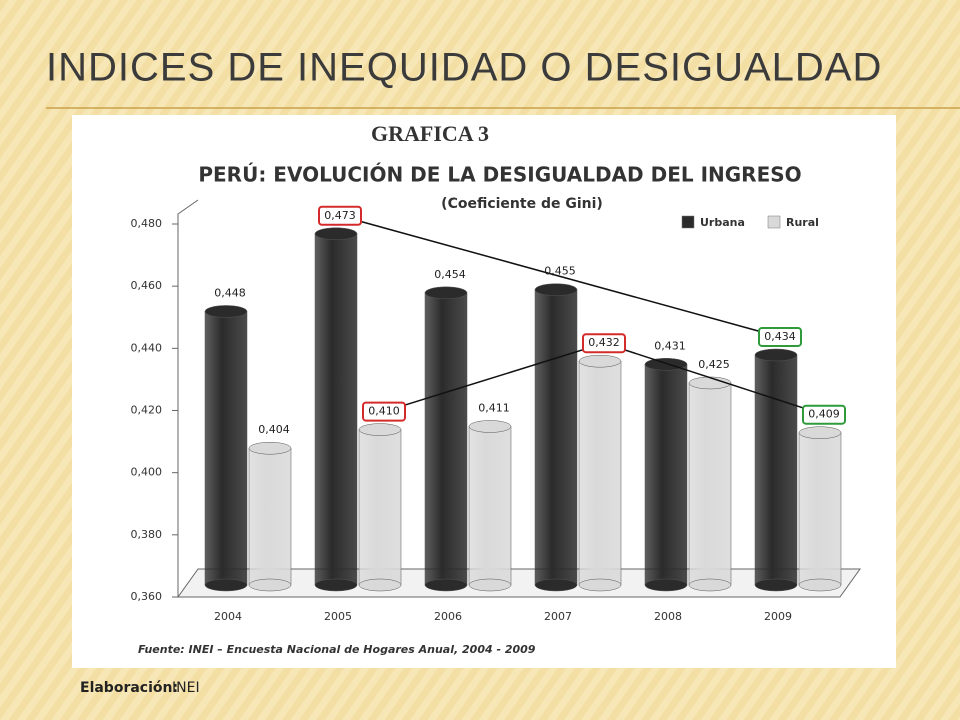 The image size is (960, 720). Describe the element at coordinates (778, 616) in the screenshot. I see `x-tick-label: 2009` at that location.